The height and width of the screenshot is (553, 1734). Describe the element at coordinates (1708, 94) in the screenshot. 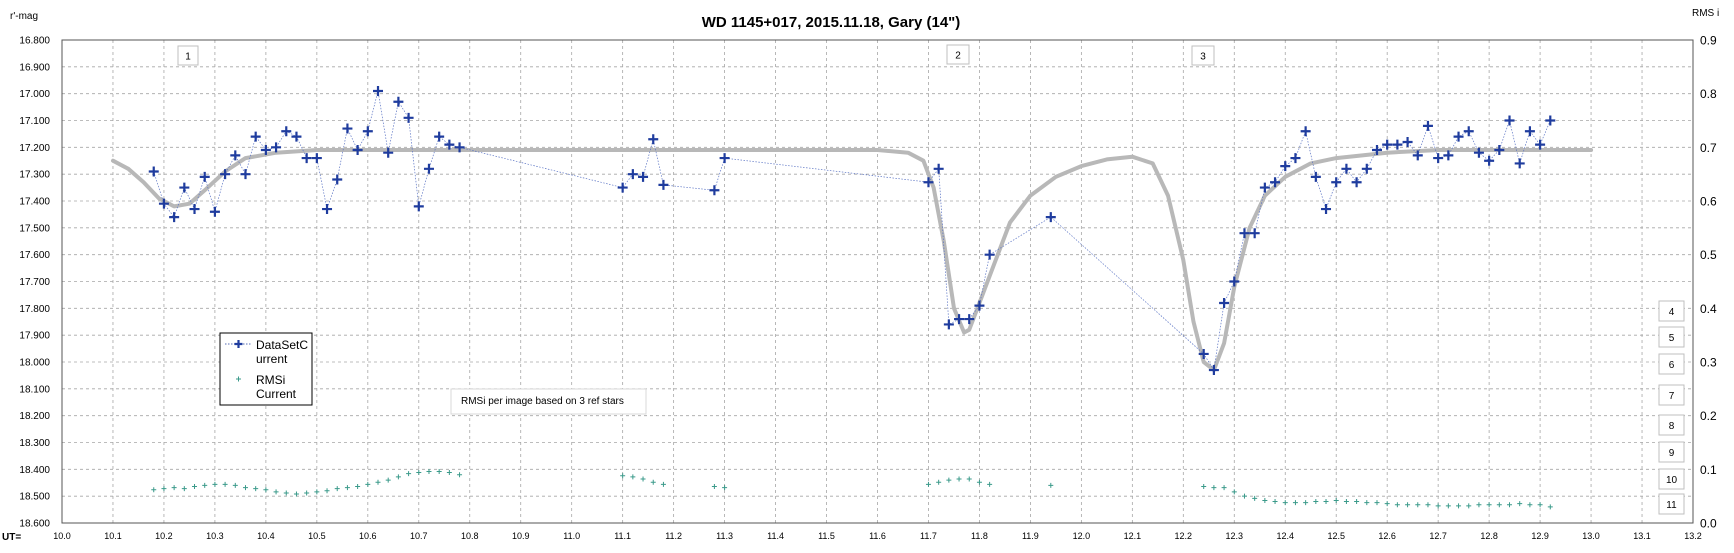

I see `y-right-tick-label: 0.8` at that location.